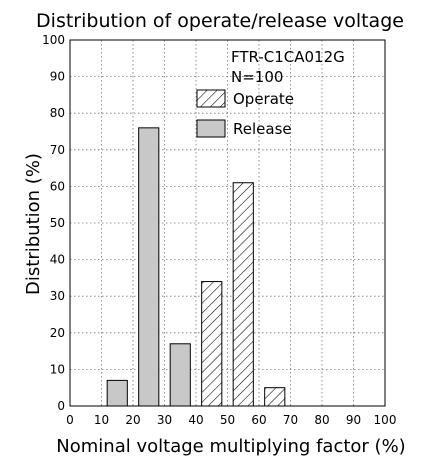 The image size is (423, 463). Describe the element at coordinates (132, 420) in the screenshot. I see `x-tick-label: 20` at that location.